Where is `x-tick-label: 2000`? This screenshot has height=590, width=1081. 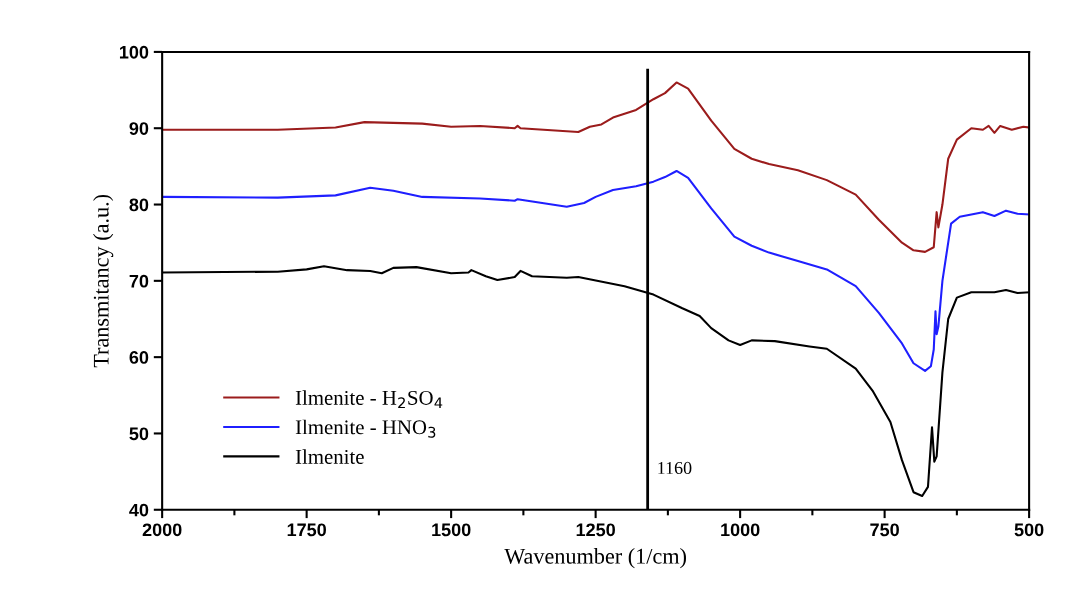
x-tick-label: 2000 is located at coordinates (162, 530).